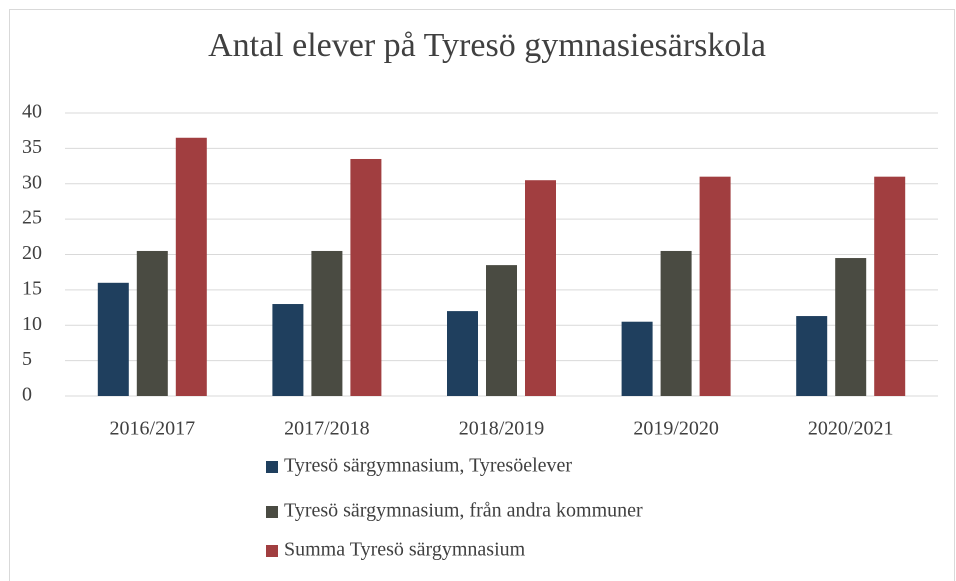  Describe the element at coordinates (32, 112) in the screenshot. I see `y-tick-label: 40` at that location.